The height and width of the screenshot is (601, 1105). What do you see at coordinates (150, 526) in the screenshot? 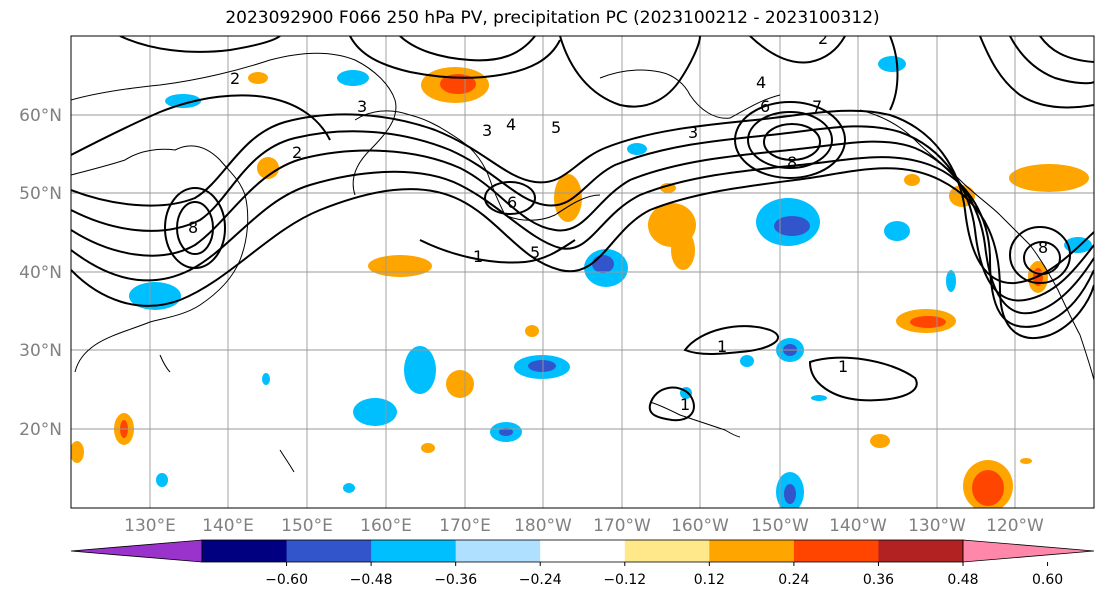
I see `lon-label: 130°E` at bounding box center [150, 526].